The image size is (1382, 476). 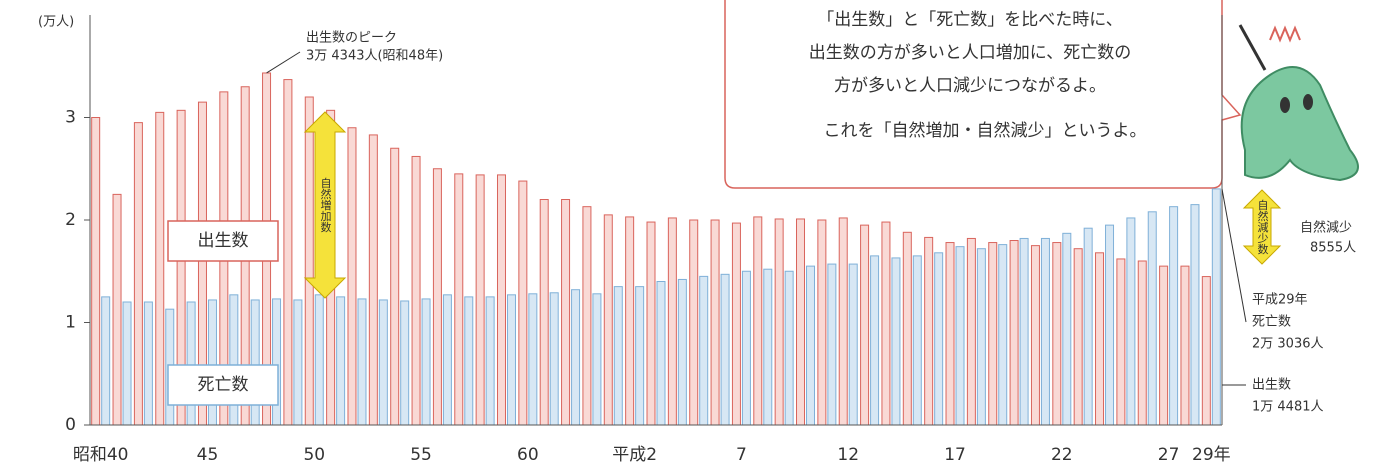 What do you see at coordinates (325, 205) in the screenshot?
I see `arrow-label: 自然増加数` at bounding box center [325, 205].